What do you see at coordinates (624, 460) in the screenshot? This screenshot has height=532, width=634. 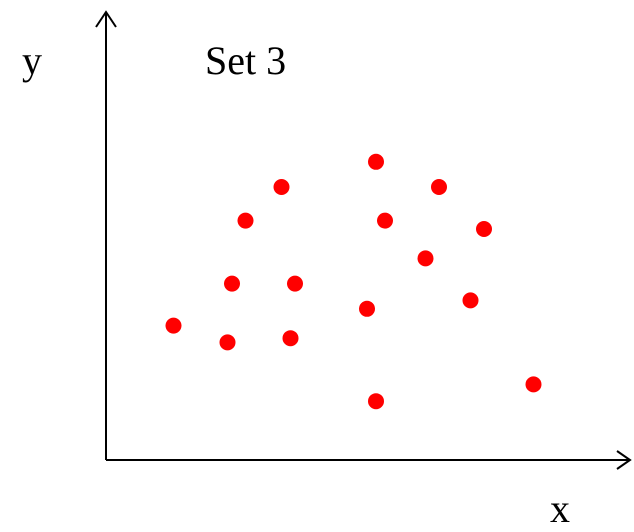 I see `x-axis-arrowhead` at bounding box center [624, 460].